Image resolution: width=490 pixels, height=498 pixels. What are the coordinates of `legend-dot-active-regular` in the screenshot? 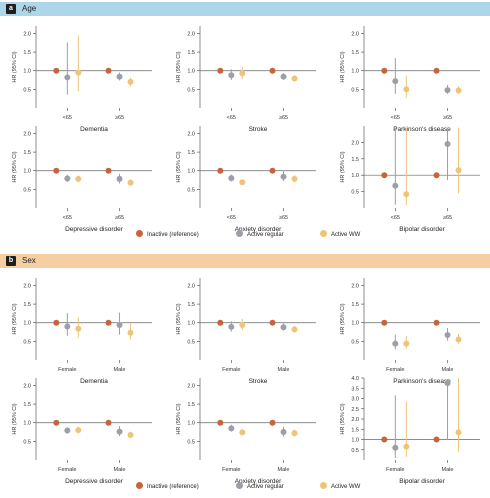 It's located at (239, 485).